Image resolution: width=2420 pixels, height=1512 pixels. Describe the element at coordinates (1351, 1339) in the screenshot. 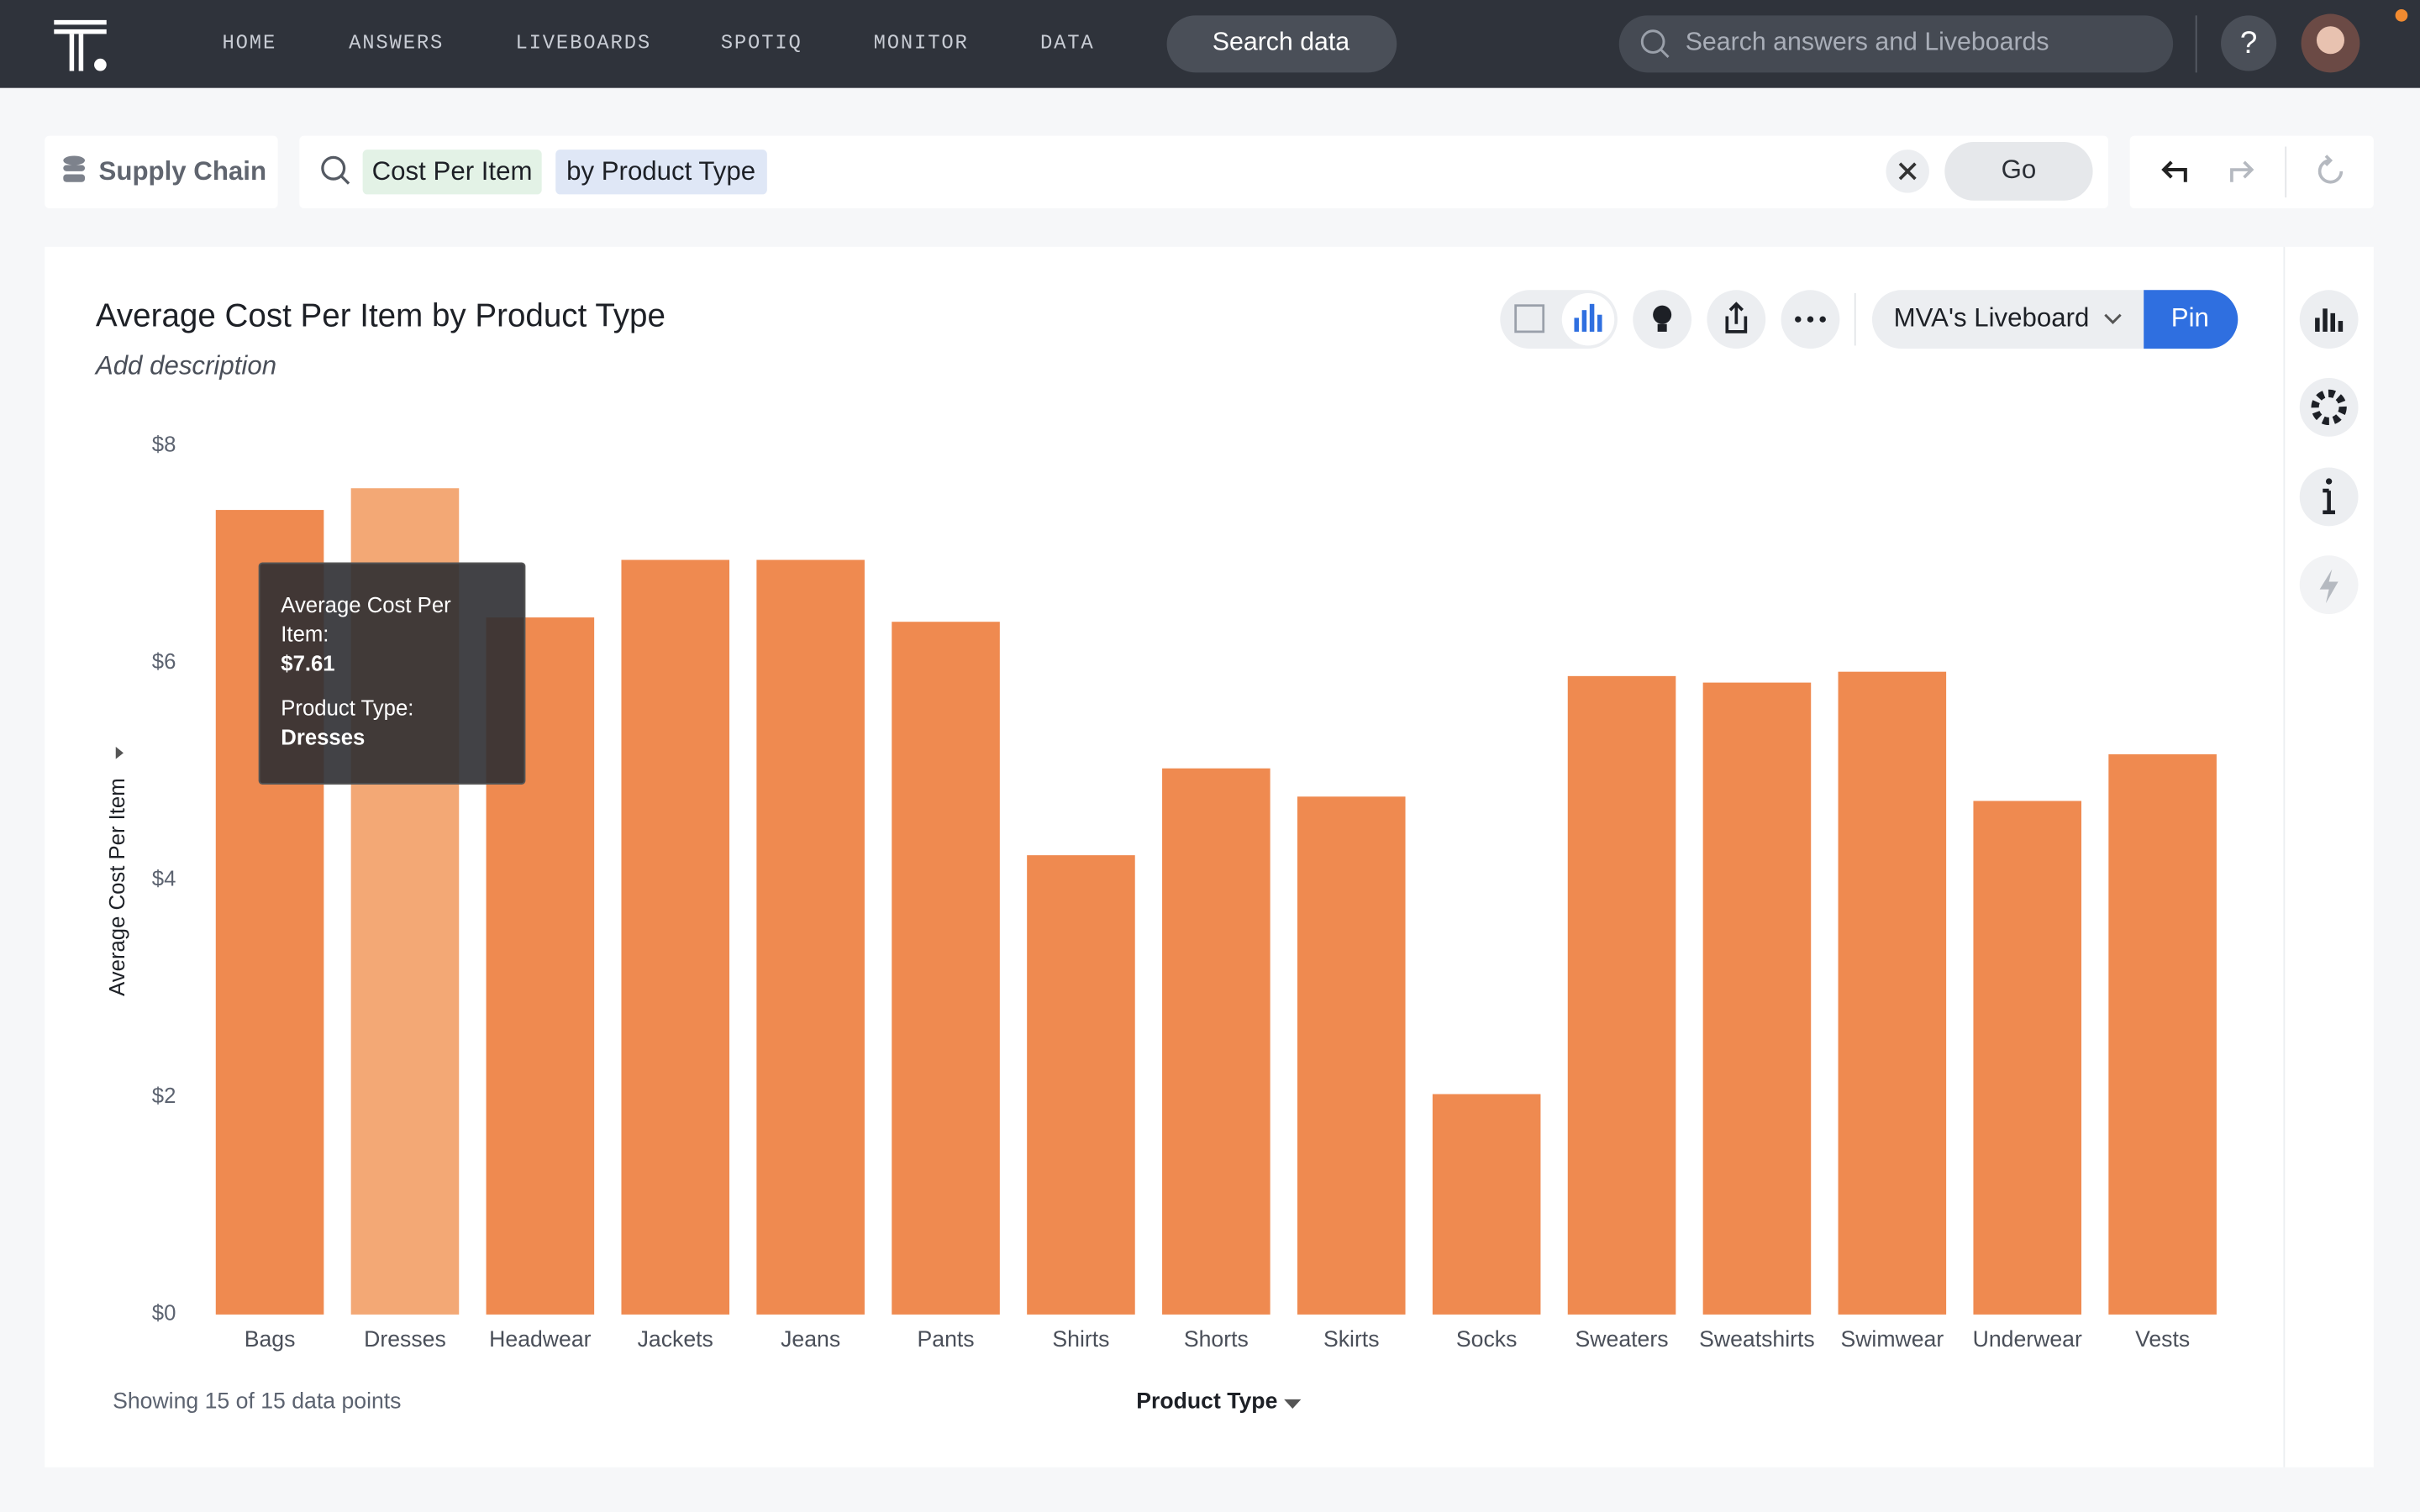

I see `x-tick-label: Skirts` at that location.